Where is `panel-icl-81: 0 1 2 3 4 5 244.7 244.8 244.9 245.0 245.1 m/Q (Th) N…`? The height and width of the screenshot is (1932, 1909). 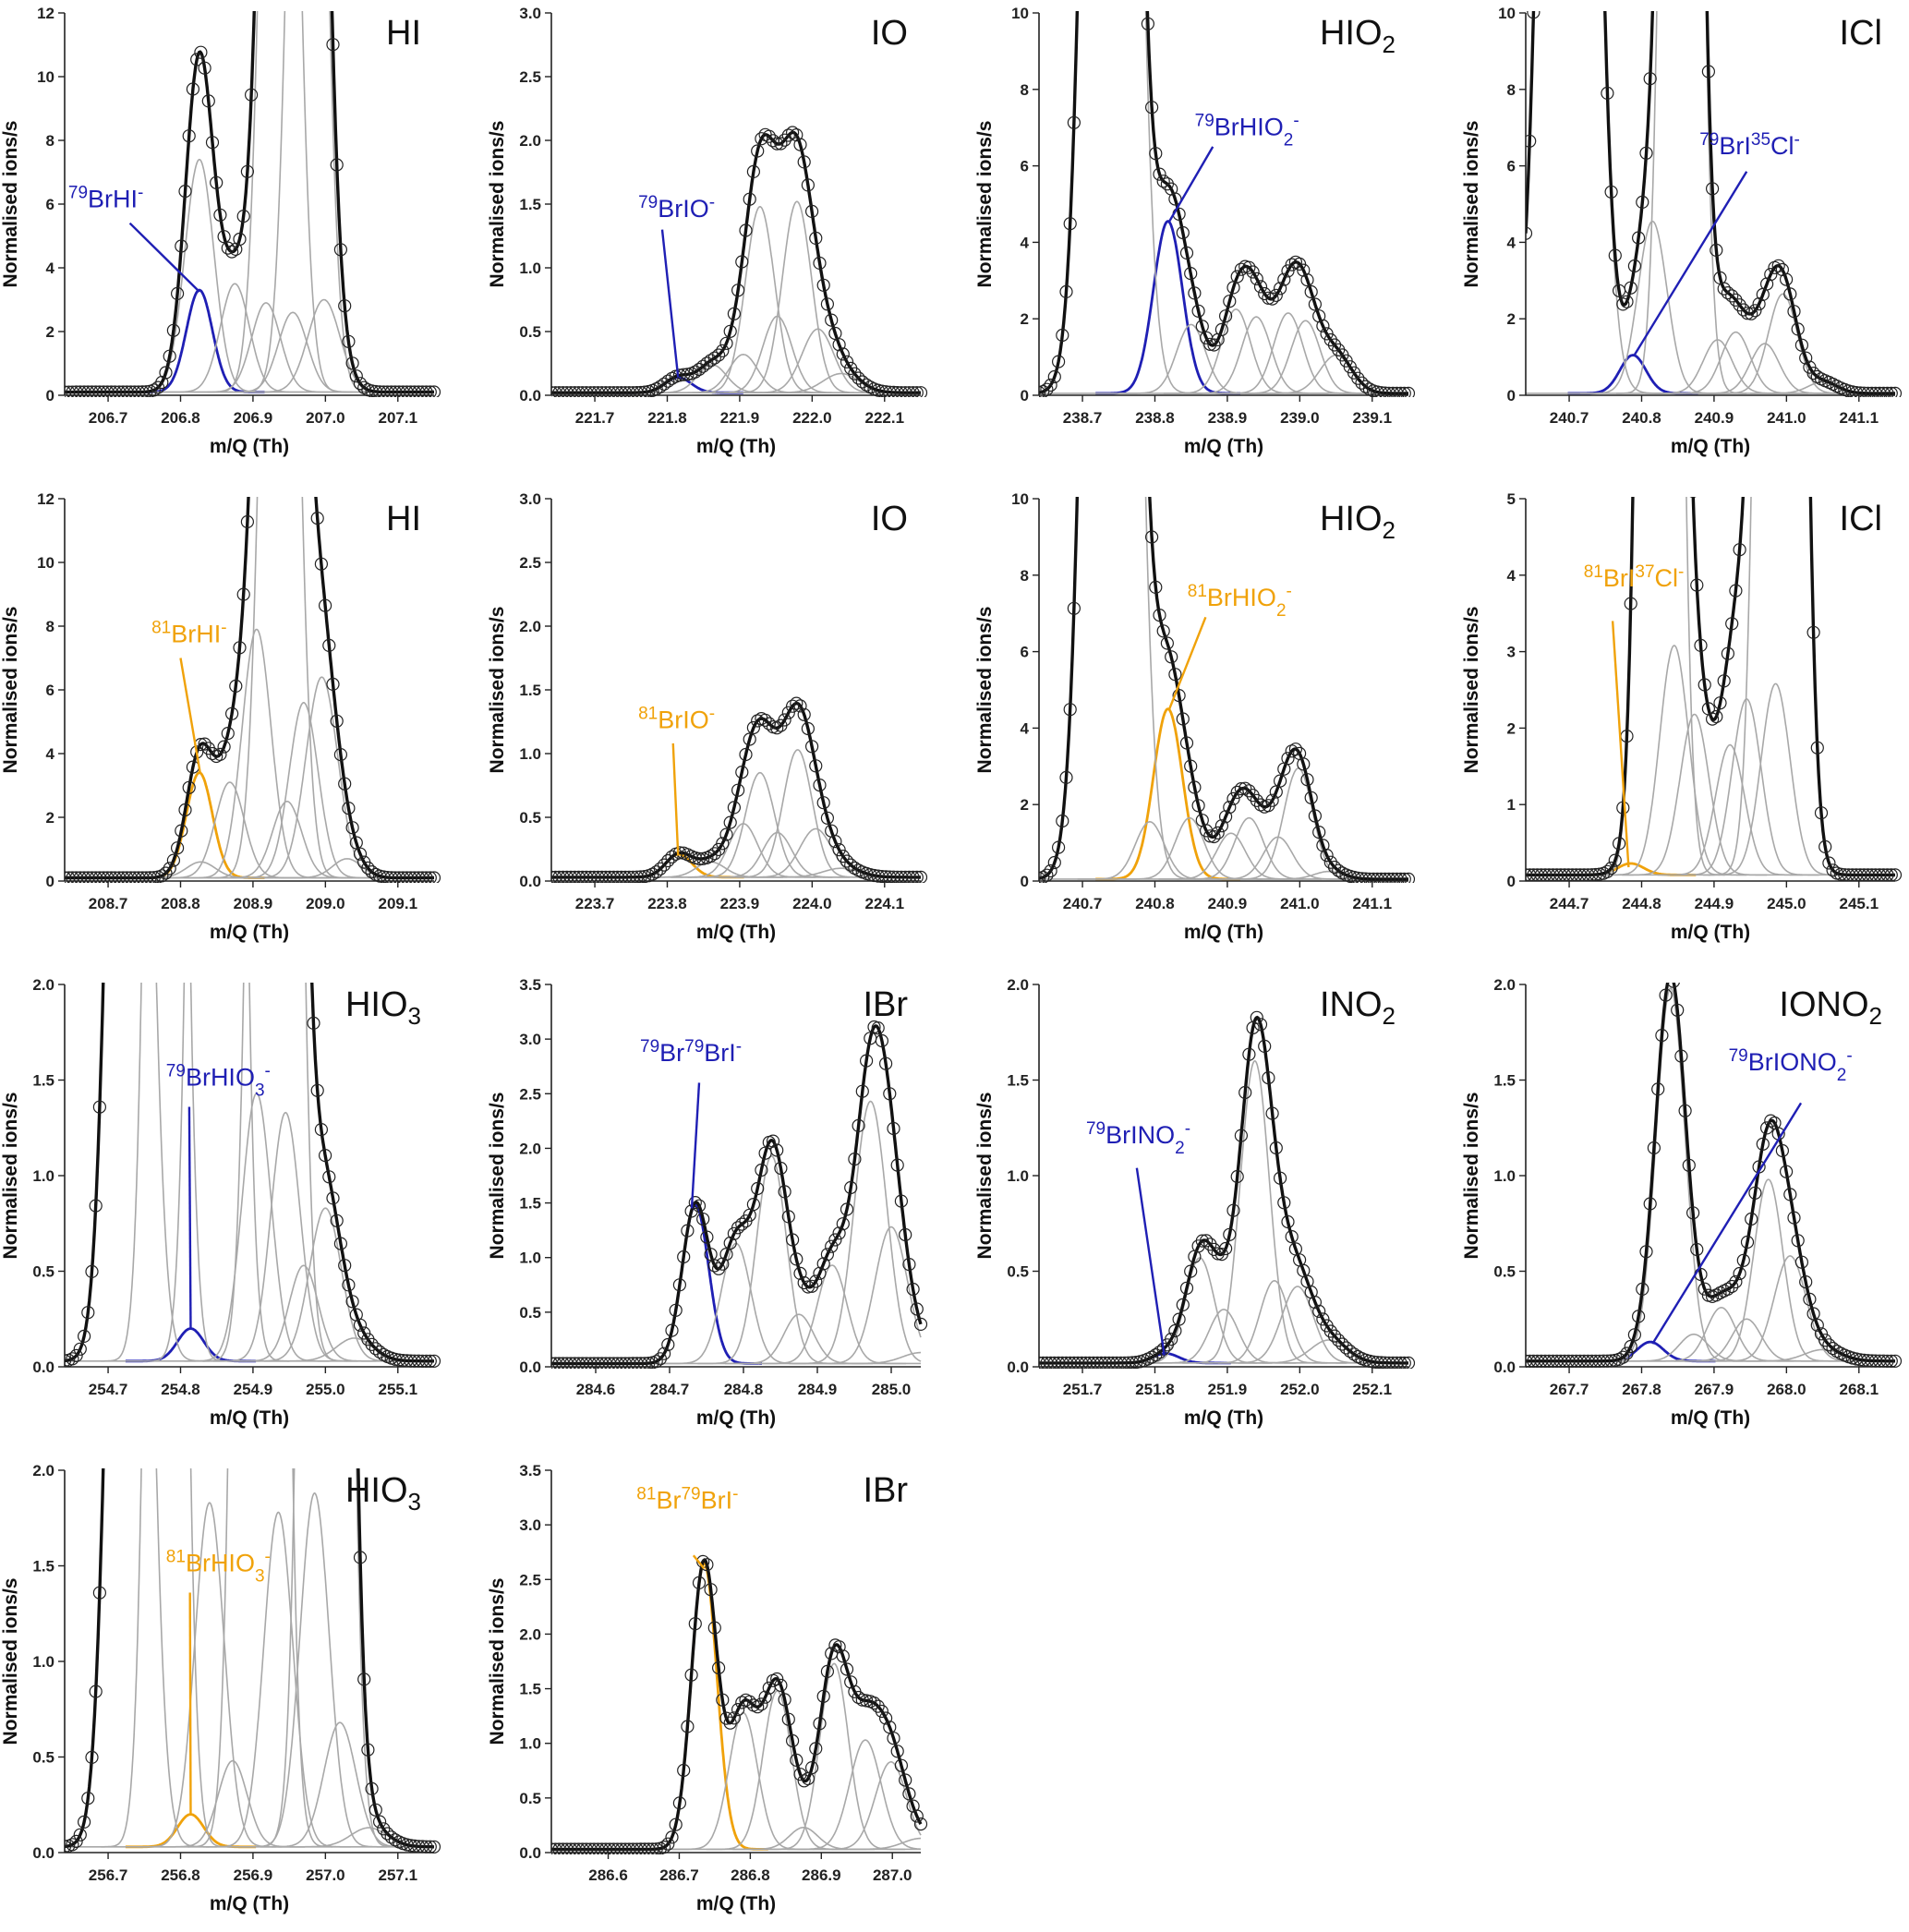
panel-icl-81: 0 1 2 3 4 5 244.7 244.8 244.9 245.0 245.1 m/Q (Th) N… is located at coordinates (1682, 717).